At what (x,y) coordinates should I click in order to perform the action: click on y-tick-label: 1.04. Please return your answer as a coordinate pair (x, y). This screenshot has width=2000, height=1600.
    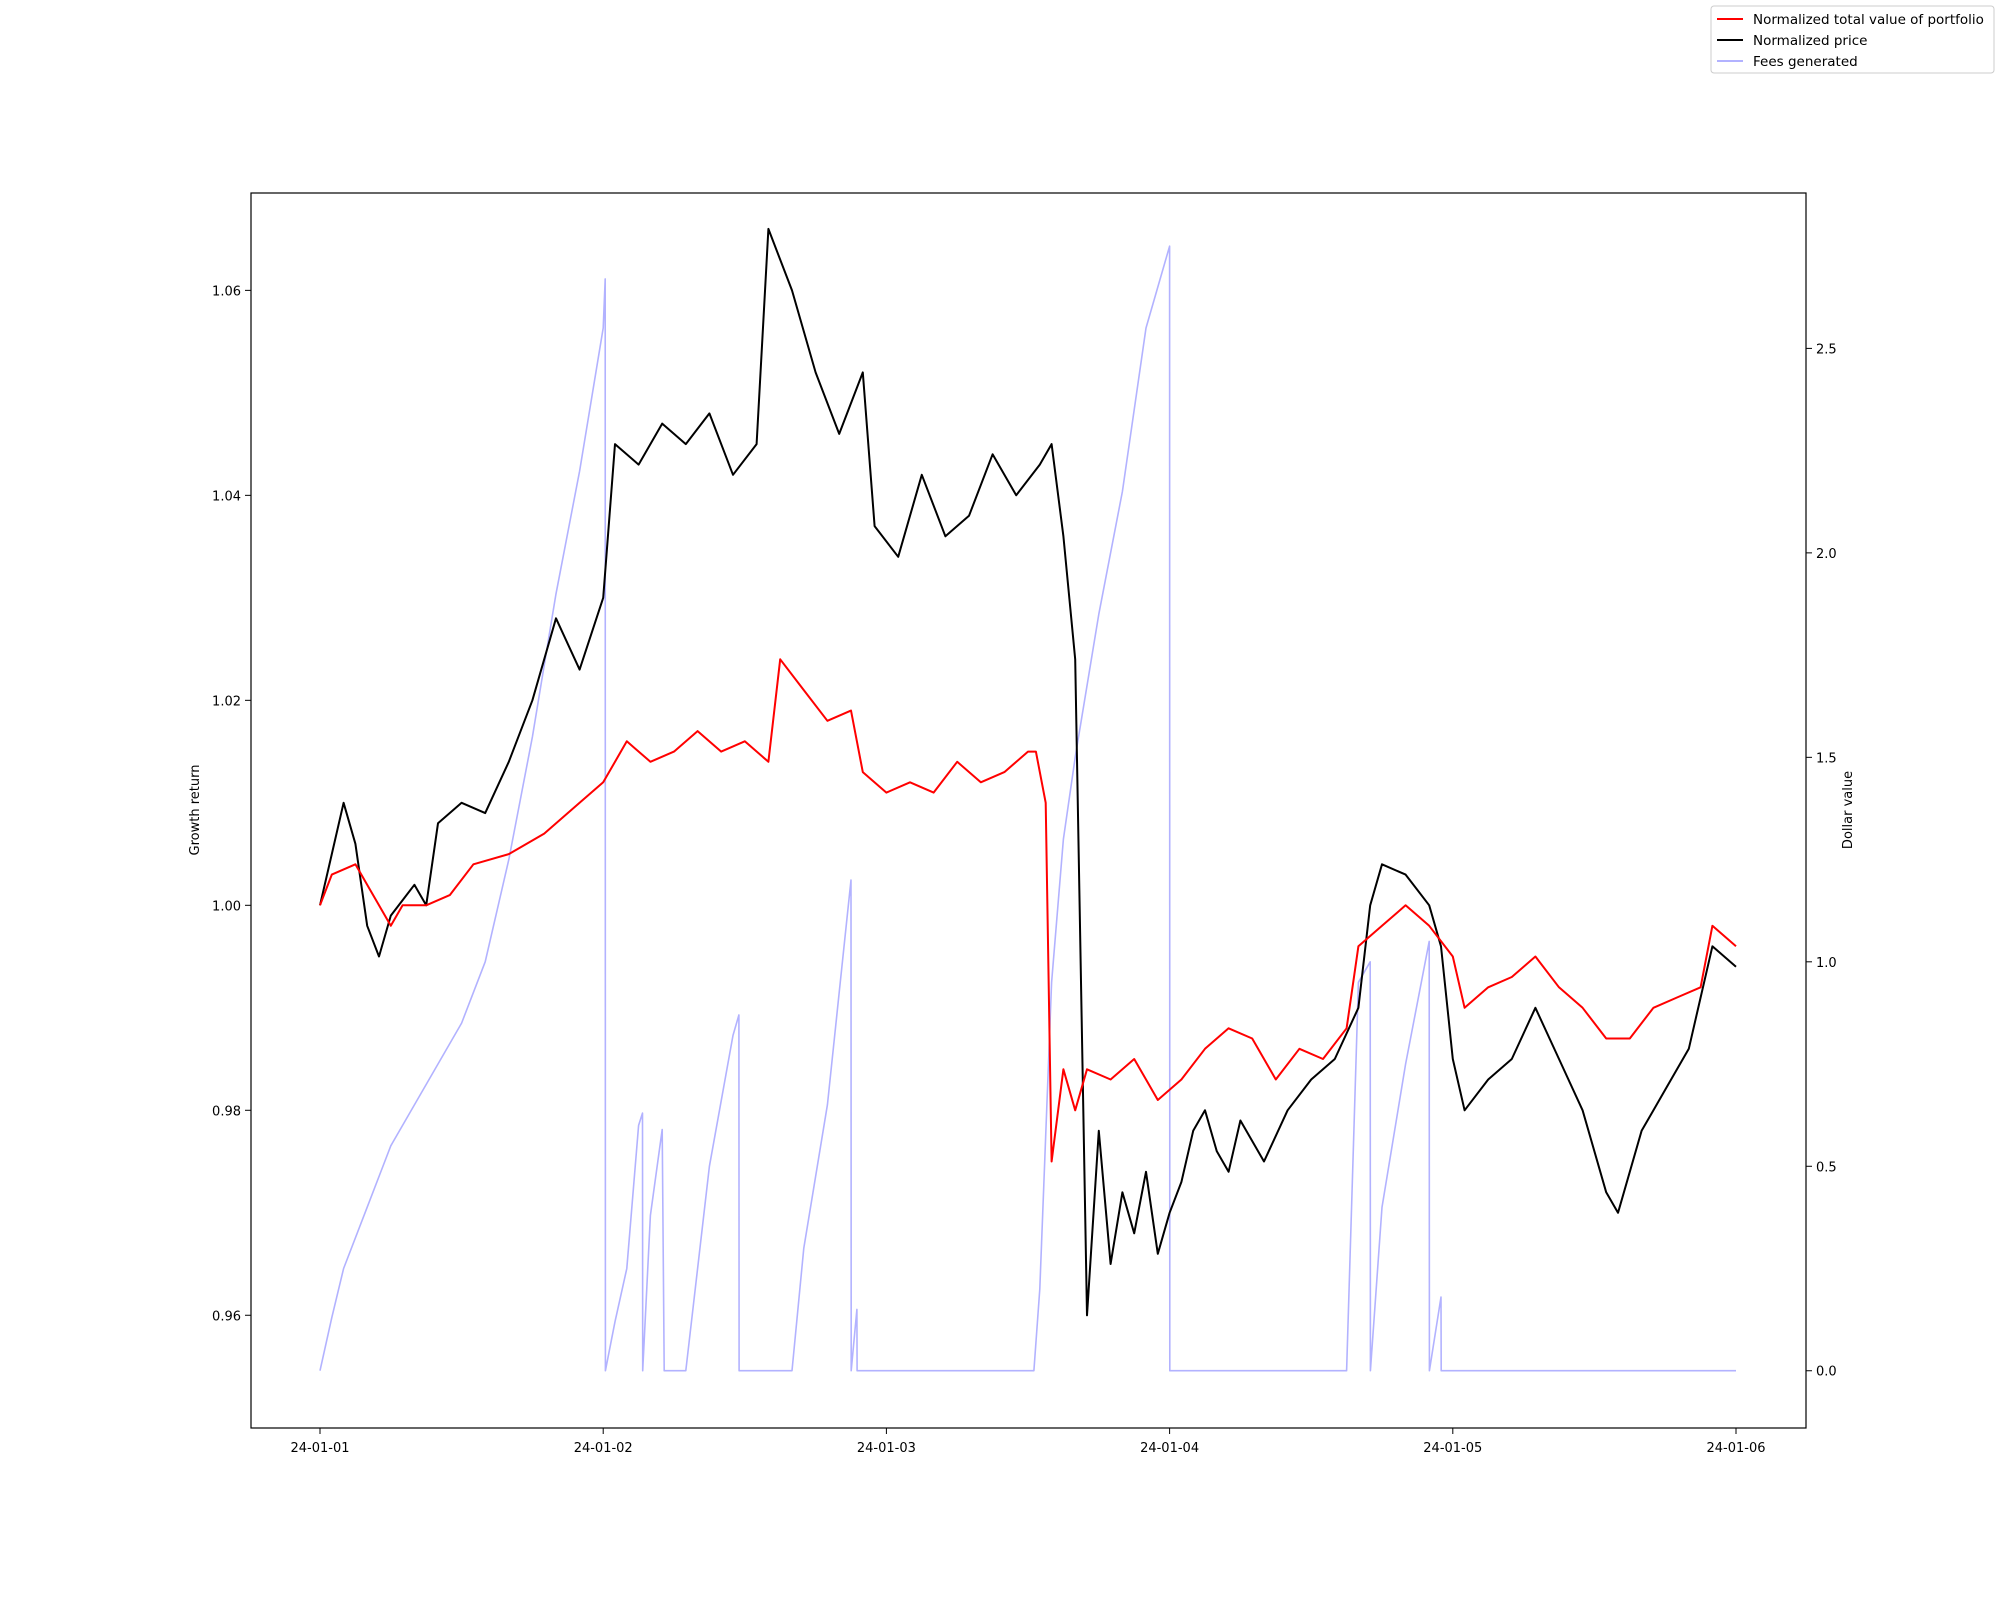
    Looking at the image, I should click on (226, 496).